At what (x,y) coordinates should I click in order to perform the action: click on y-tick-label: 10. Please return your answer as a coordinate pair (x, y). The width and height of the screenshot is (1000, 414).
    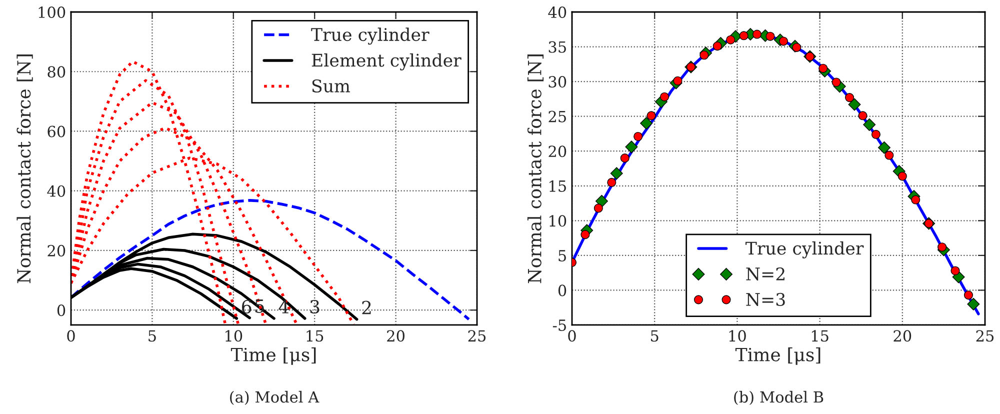
    Looking at the image, I should click on (558, 221).